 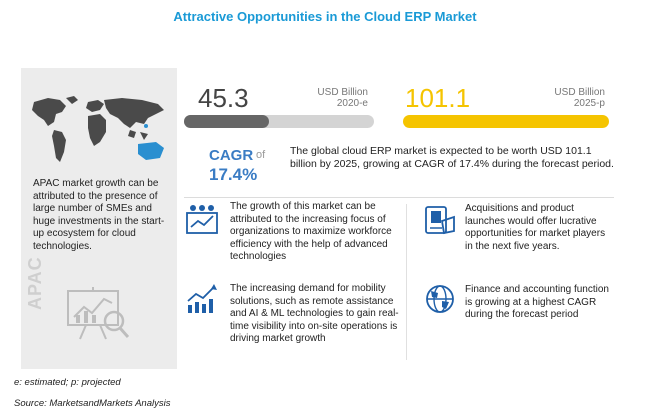 What do you see at coordinates (399, 197) in the screenshot?
I see `section-divider` at bounding box center [399, 197].